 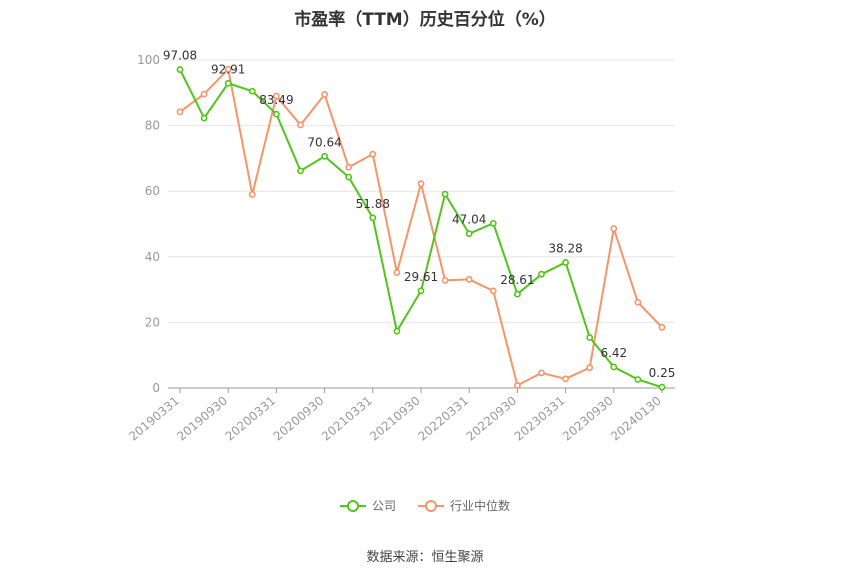 What do you see at coordinates (425, 20) in the screenshot?
I see `chart-title: 市盈率（TTM）历史百分位（%）` at bounding box center [425, 20].